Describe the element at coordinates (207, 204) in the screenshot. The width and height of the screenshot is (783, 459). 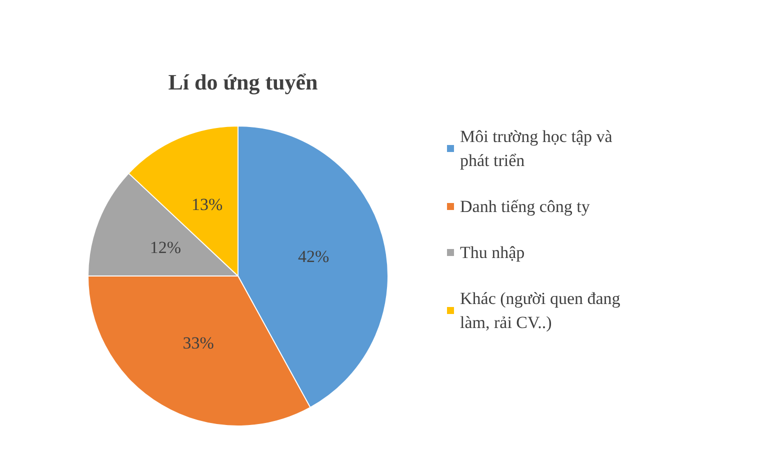
I see `data-label: 13%` at that location.